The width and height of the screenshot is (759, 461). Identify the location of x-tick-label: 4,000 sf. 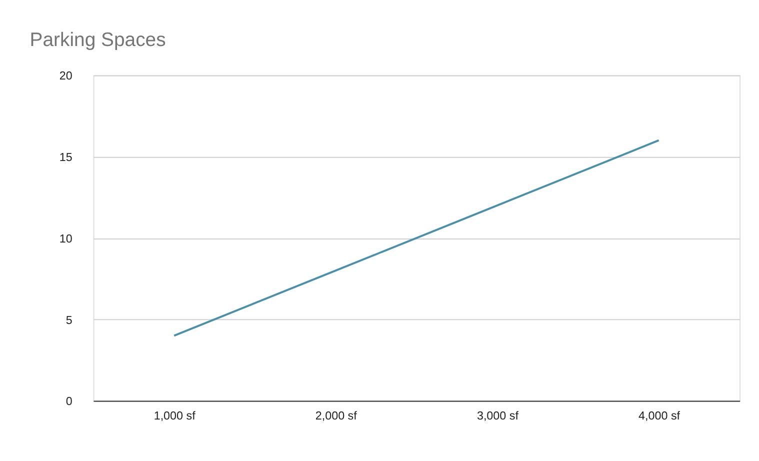
(659, 416).